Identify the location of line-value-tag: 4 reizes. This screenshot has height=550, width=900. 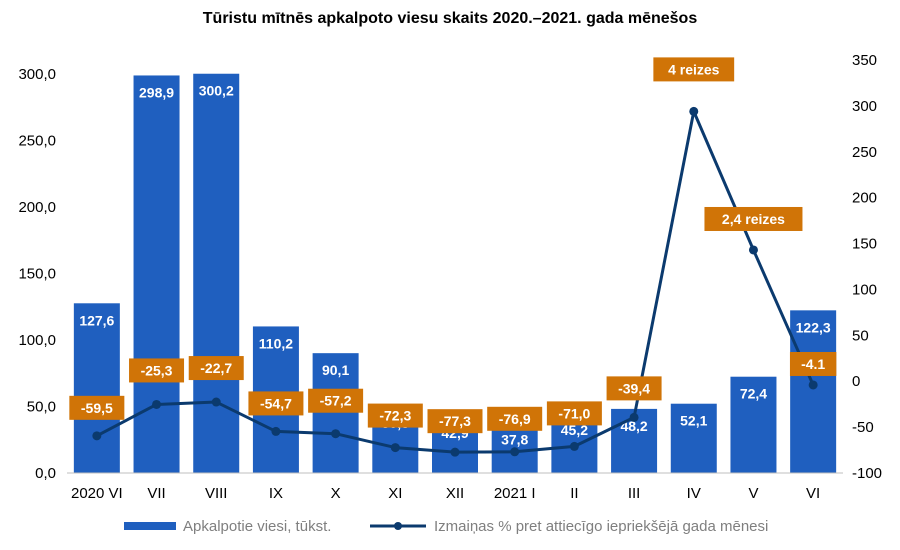
(694, 69).